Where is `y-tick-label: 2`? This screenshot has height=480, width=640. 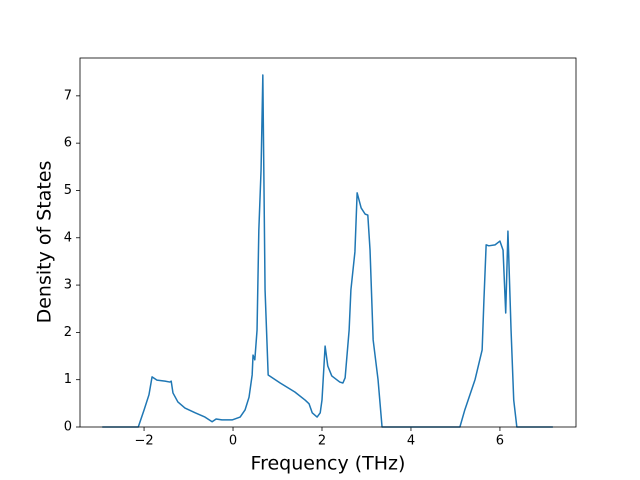 y-tick-label: 2 is located at coordinates (68, 332).